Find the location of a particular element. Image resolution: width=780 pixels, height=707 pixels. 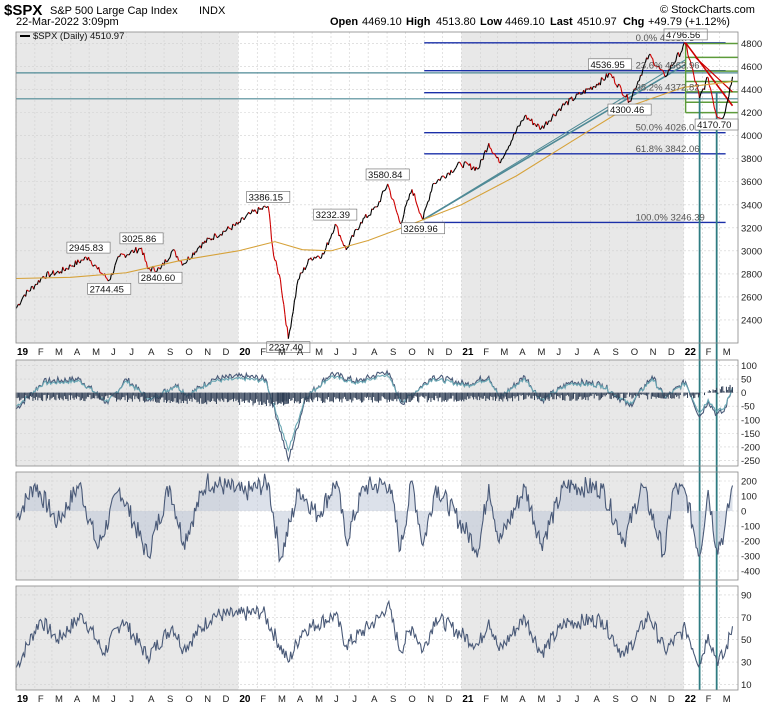

annotation-label: 2945.83 is located at coordinates (86, 248).